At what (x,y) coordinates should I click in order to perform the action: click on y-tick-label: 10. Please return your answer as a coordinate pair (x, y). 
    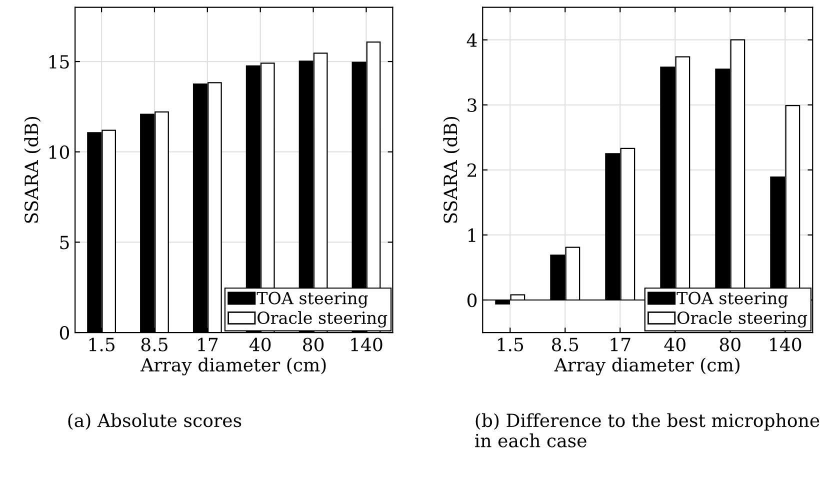
    Looking at the image, I should click on (59, 152).